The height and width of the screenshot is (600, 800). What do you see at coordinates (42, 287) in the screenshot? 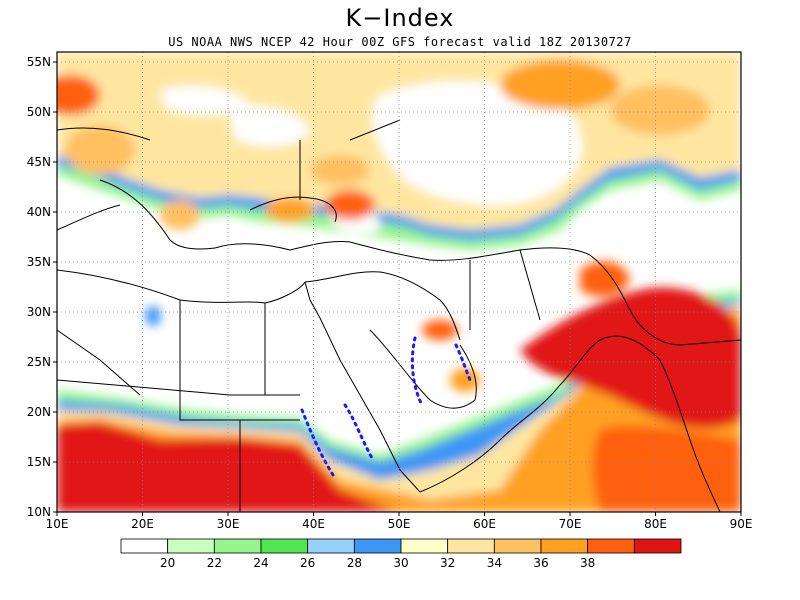
I see `y-axis-ticks: 10N 15N 20N 25N 30N 35N 40N 45N 50N 55N` at bounding box center [42, 287].